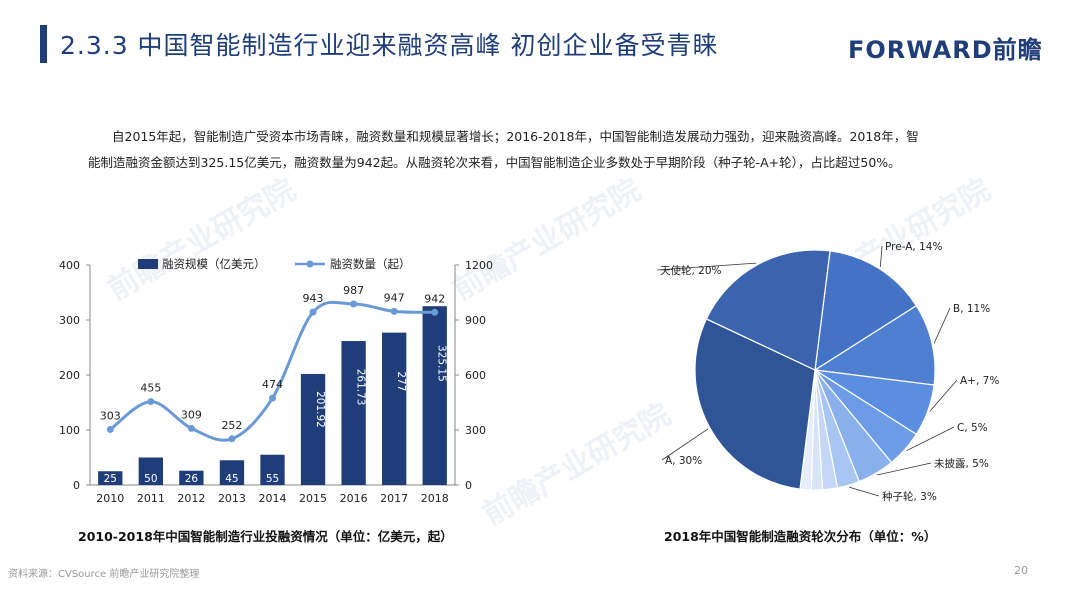 This screenshot has width=1080, height=595. What do you see at coordinates (971, 309) in the screenshot?
I see `pie-slice-label: B, 11%` at bounding box center [971, 309].